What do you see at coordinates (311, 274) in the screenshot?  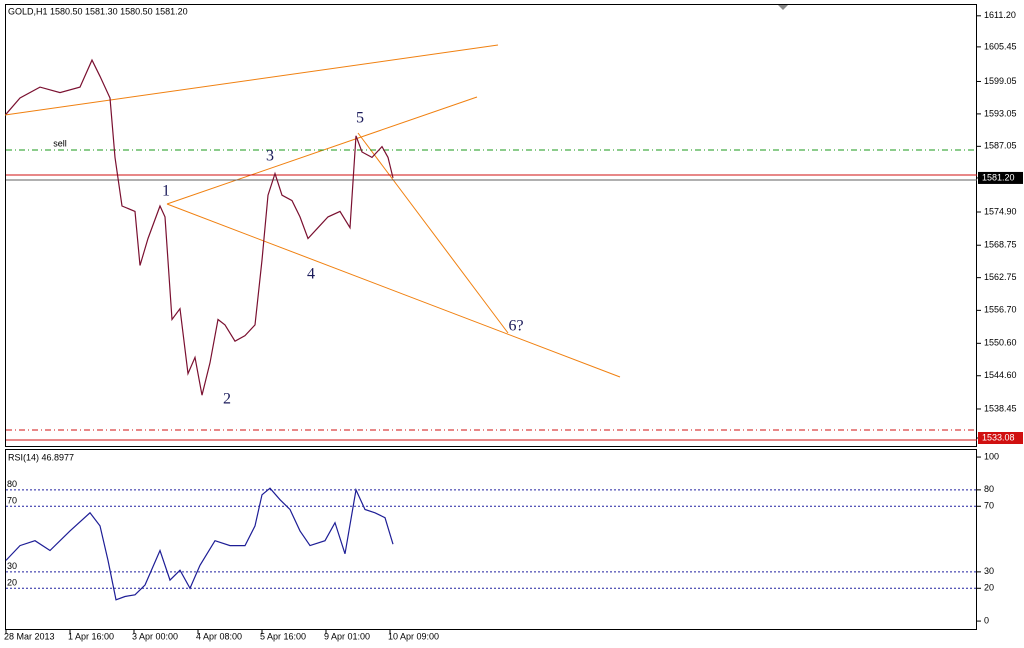 I see `annotation: 4` at bounding box center [311, 274].